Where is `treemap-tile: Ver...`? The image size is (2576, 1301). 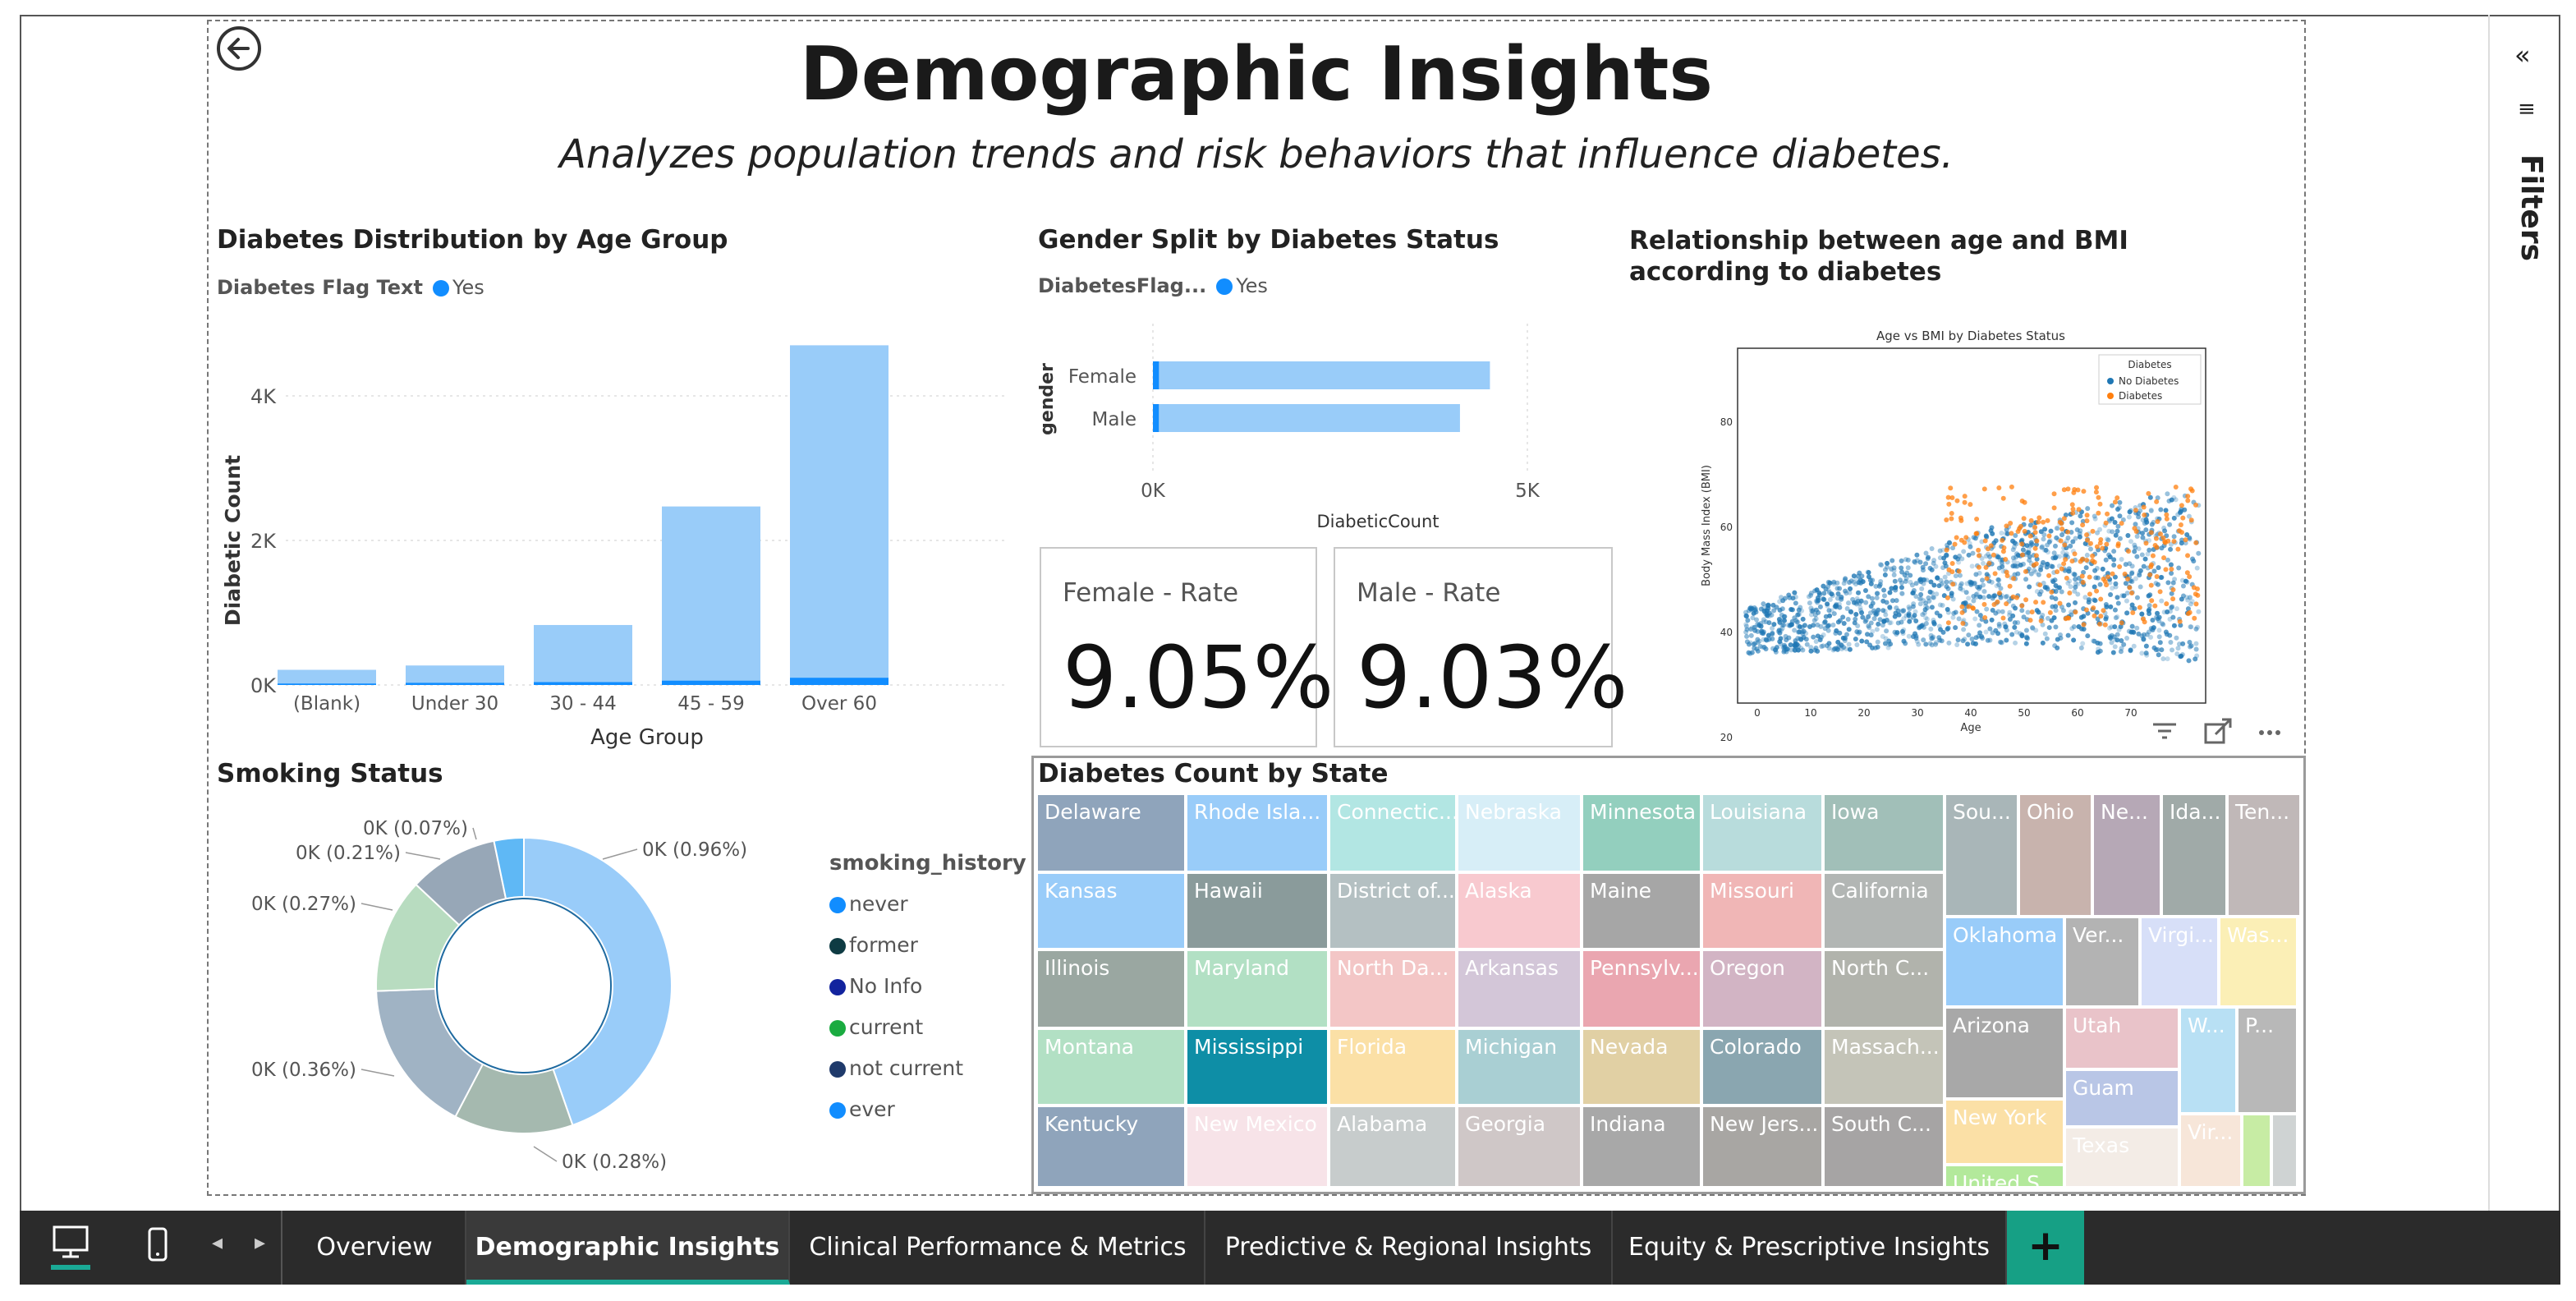 treemap-tile: Ver... is located at coordinates (2102, 962).